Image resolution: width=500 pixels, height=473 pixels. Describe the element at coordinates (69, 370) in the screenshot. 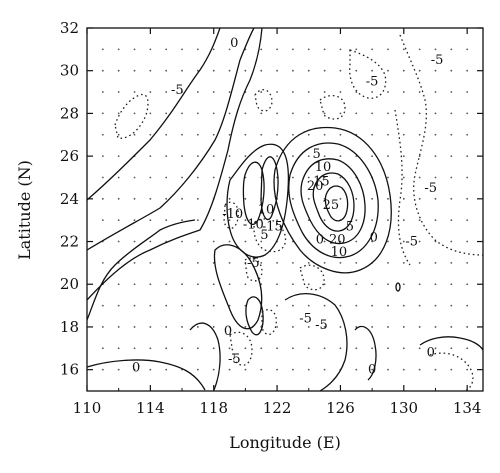

I see `y-tick-label: 16` at that location.